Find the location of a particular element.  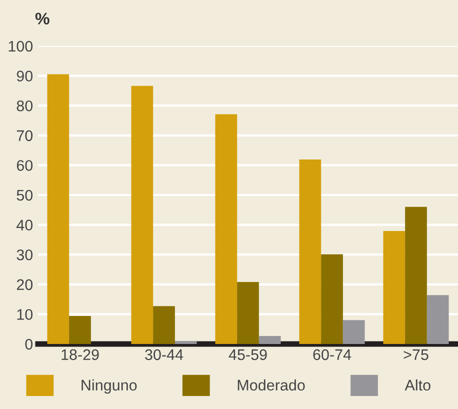

x-tick-label: 30-44 is located at coordinates (164, 354).